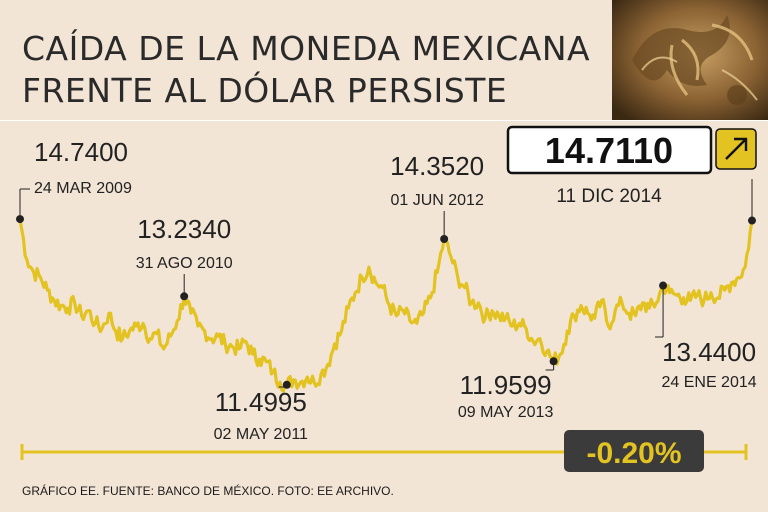 This screenshot has height=512, width=768. I want to click on arrow-up-right-icon, so click(736, 148).